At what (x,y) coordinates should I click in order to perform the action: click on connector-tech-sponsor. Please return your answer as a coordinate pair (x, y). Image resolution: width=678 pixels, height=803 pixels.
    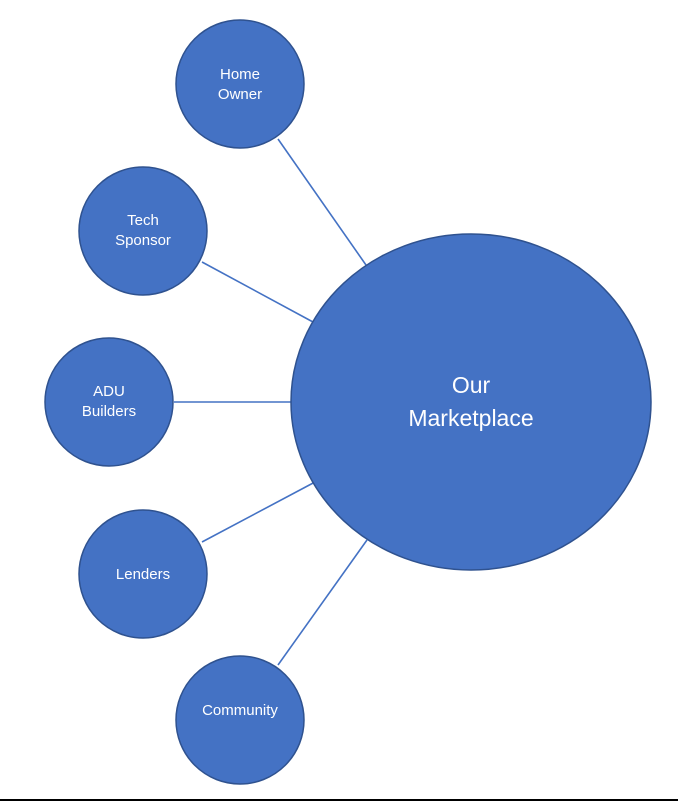
    Looking at the image, I should click on (257, 292).